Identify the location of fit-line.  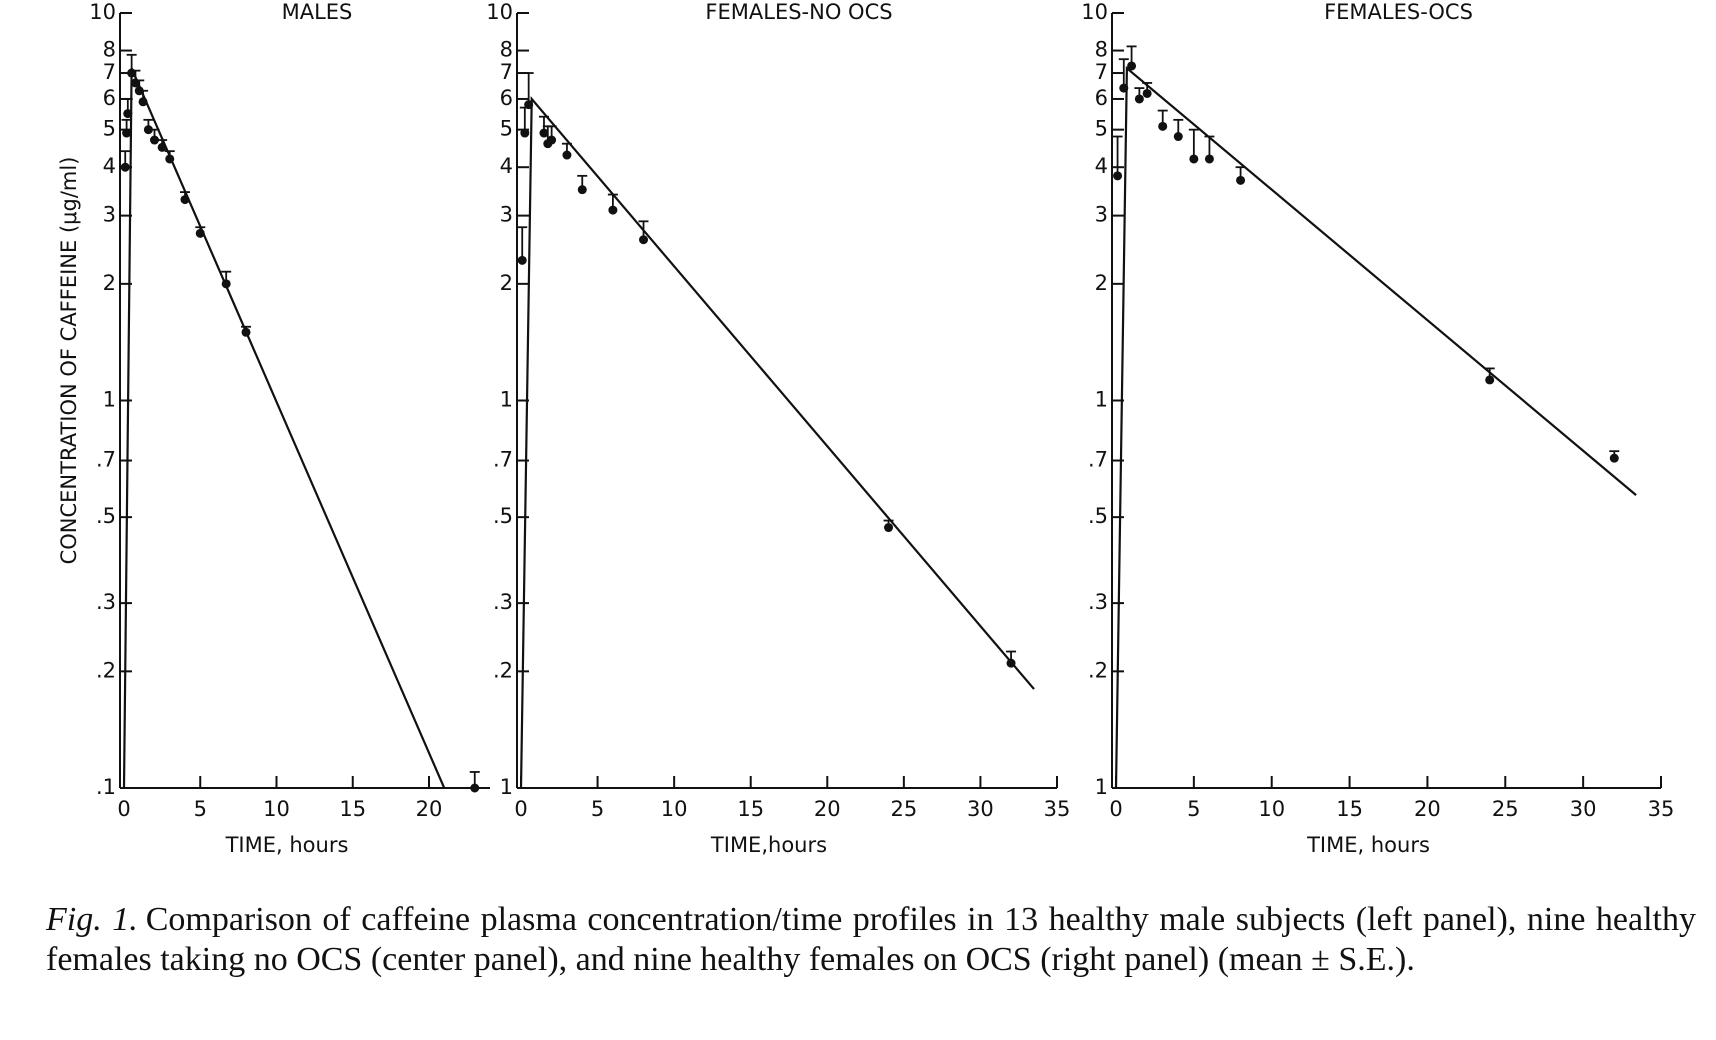
(284, 428).